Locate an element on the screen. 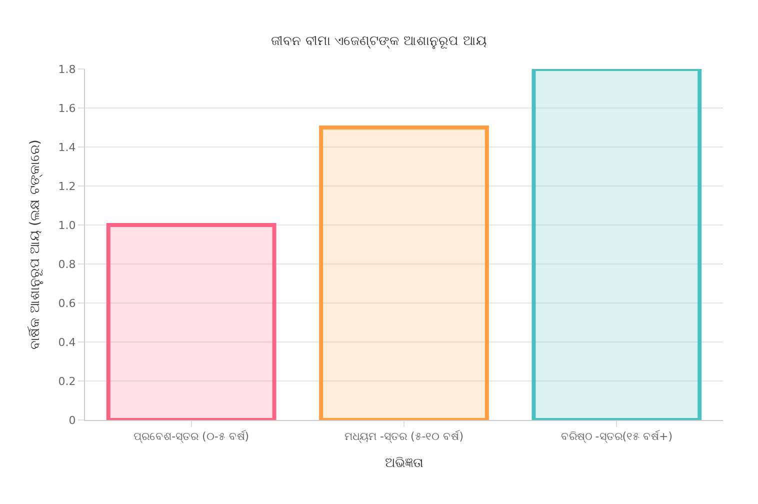 The width and height of the screenshot is (758, 504). y-tick-label: 0.4 is located at coordinates (67, 342).